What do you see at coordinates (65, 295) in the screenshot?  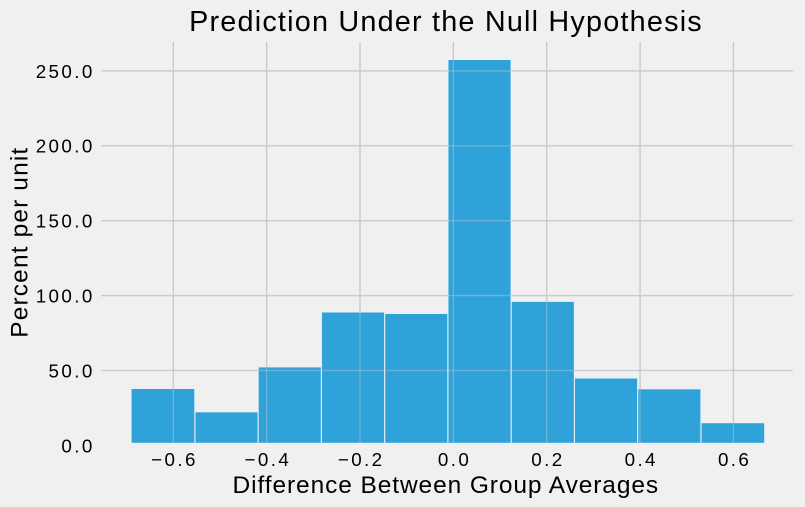 I see `svg-text: 100.0` at bounding box center [65, 295].